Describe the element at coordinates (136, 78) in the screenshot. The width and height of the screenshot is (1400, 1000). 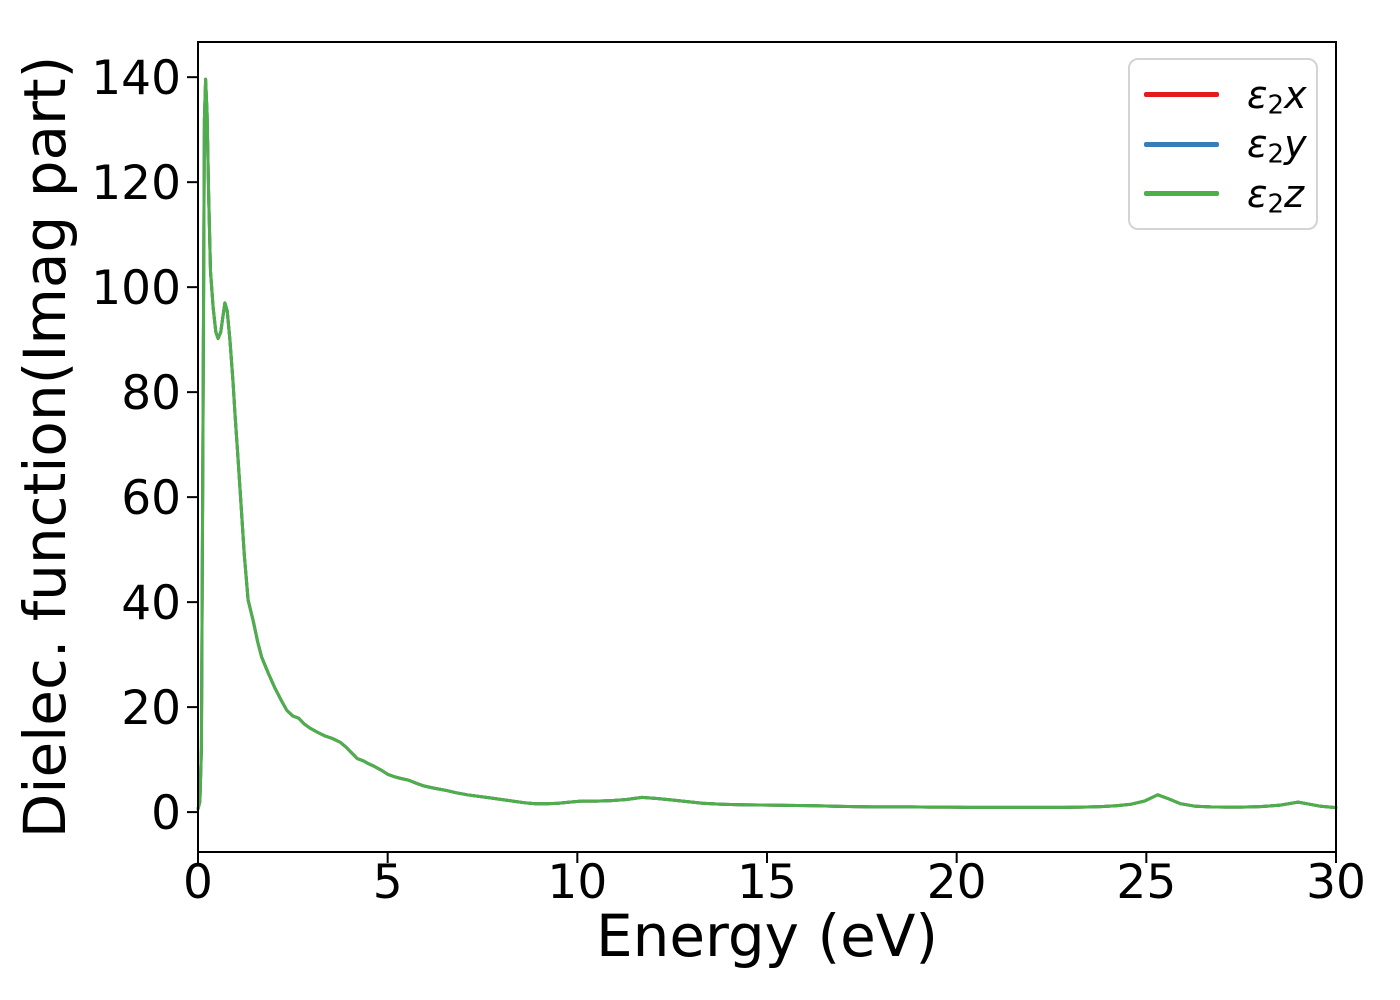
I see `y-tick-label: 140` at that location.